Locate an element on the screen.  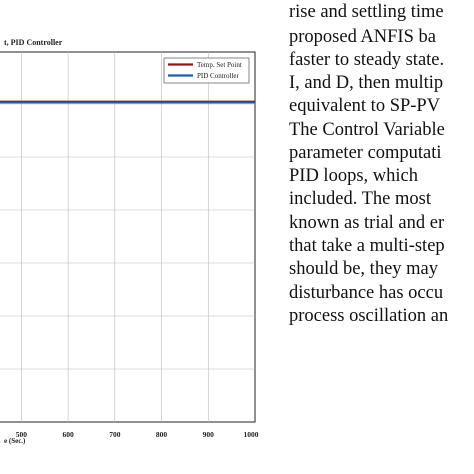
x-axis-label: e (Sec.) is located at coordinates (15, 441).